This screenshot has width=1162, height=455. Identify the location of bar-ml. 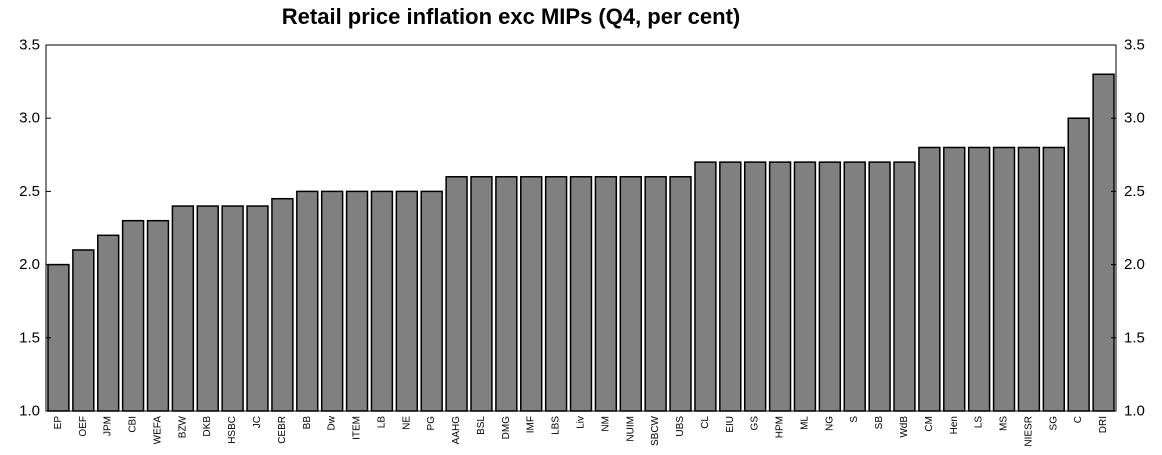
(805, 286).